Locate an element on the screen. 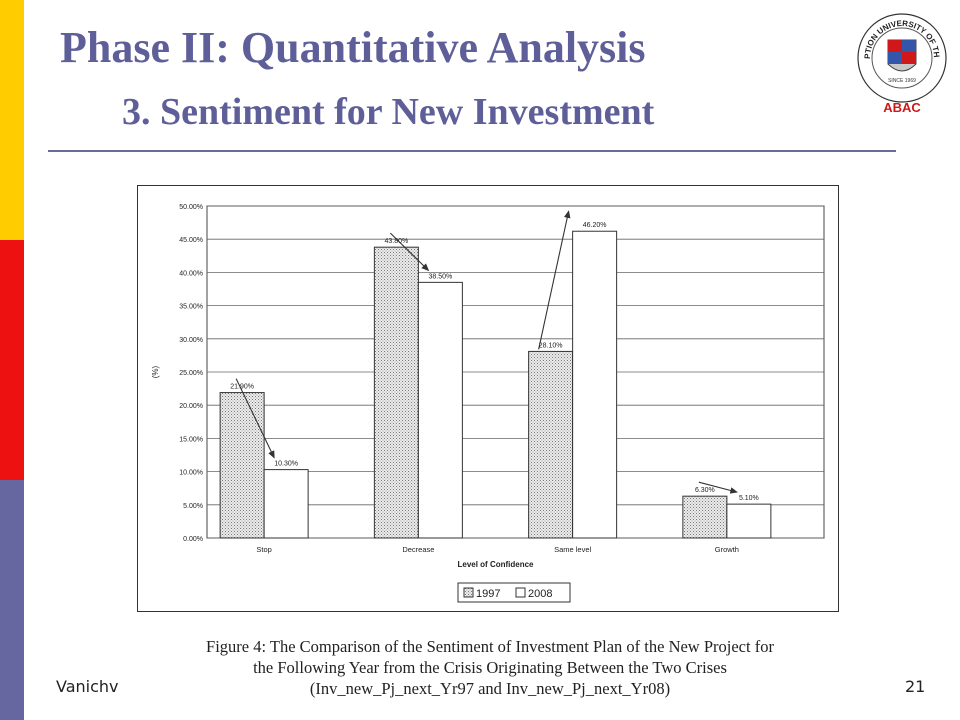 This screenshot has height=720, width=960. data-label: 21.90% is located at coordinates (242, 387).